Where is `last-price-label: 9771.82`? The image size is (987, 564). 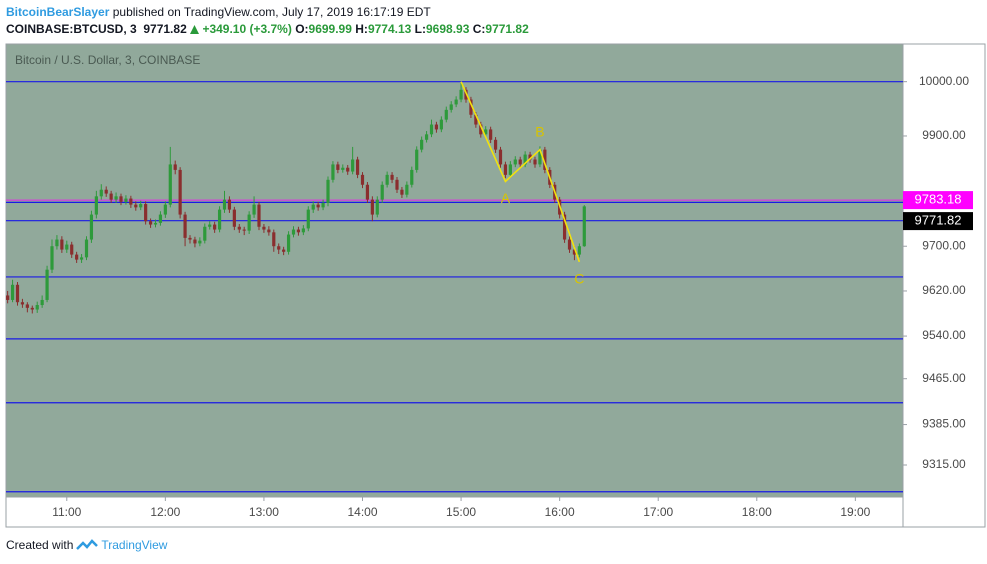 last-price-label: 9771.82 is located at coordinates (938, 220).